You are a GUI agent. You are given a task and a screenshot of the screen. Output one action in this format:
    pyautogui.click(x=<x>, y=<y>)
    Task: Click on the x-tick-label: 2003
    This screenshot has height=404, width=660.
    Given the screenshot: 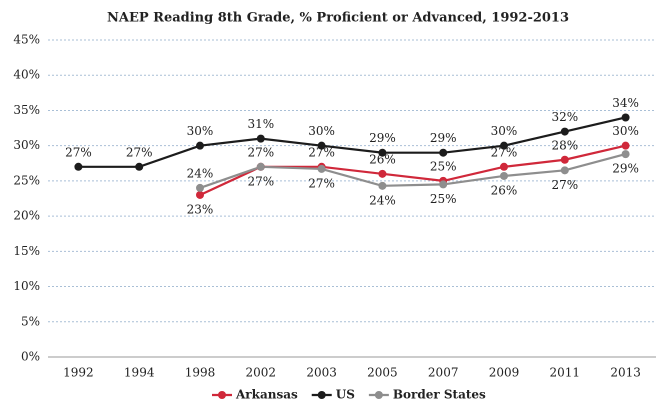 What is the action you would take?
    pyautogui.click(x=321, y=373)
    